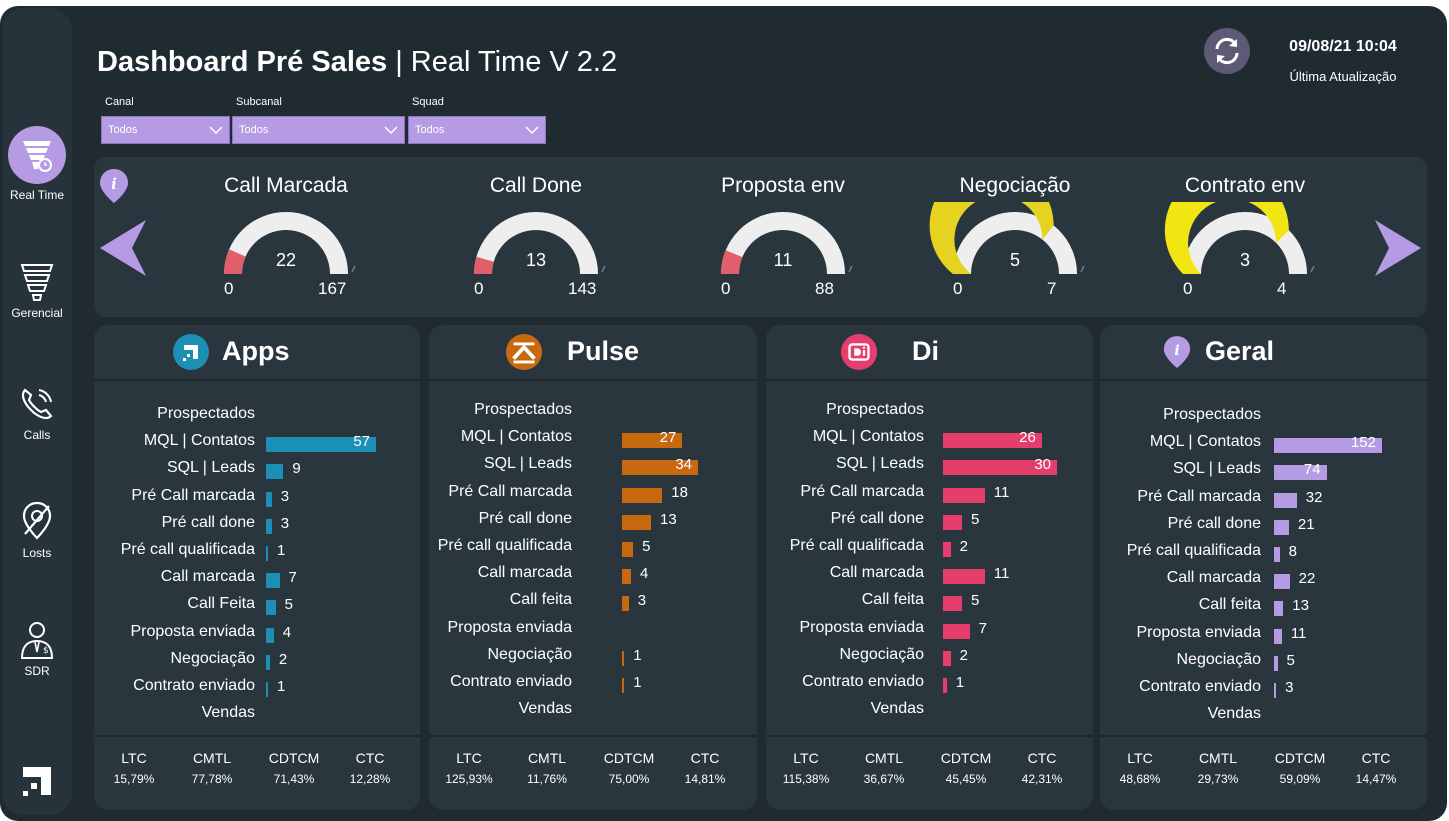 The width and height of the screenshot is (1449, 821). What do you see at coordinates (257, 608) in the screenshot?
I see `funnel-row: Call Feita 5` at bounding box center [257, 608].